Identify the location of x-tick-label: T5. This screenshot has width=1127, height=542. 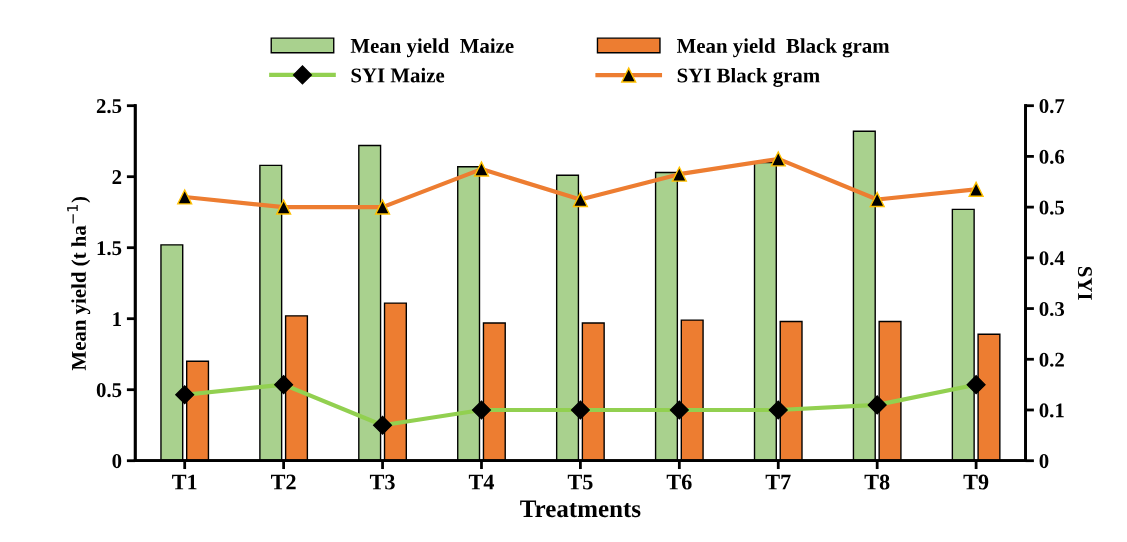
(580, 482).